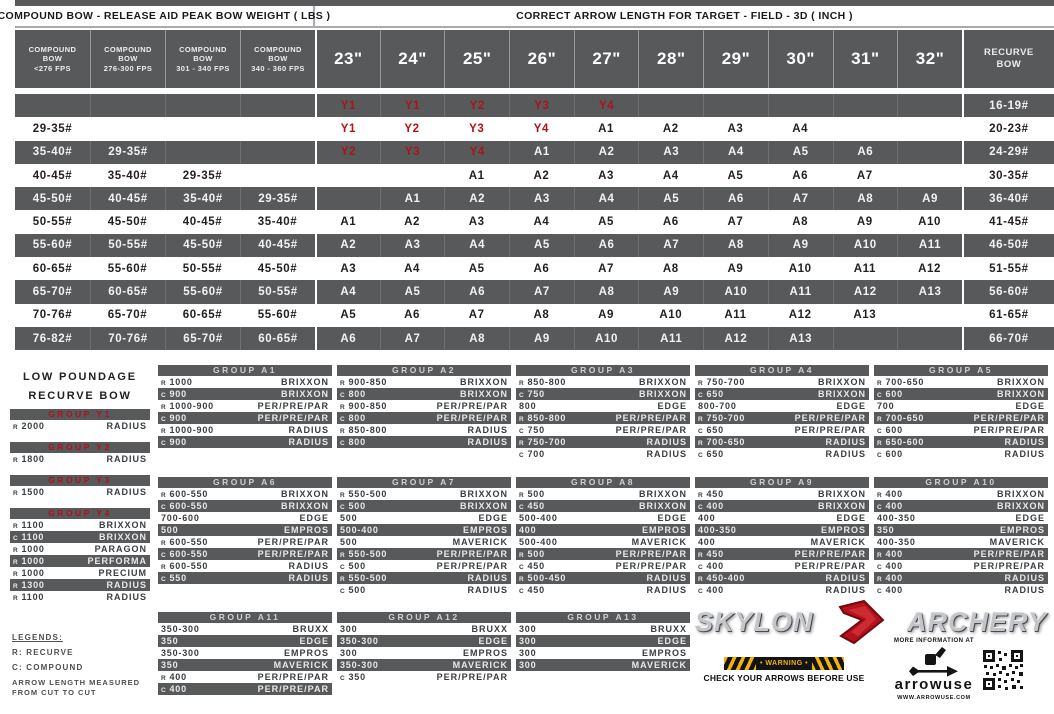 This screenshot has width=1054, height=714. Describe the element at coordinates (245, 554) in the screenshot. I see `spine-entry: C 600-550 PER/PRE/PAR` at that location.